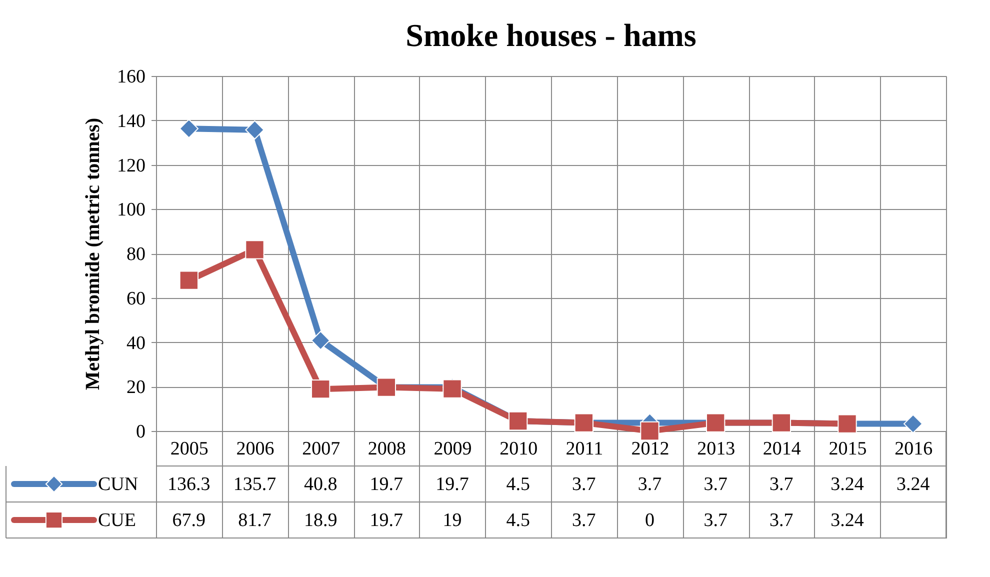 The image size is (990, 577). Describe the element at coordinates (321, 520) in the screenshot. I see `data-label: 18.9` at that location.